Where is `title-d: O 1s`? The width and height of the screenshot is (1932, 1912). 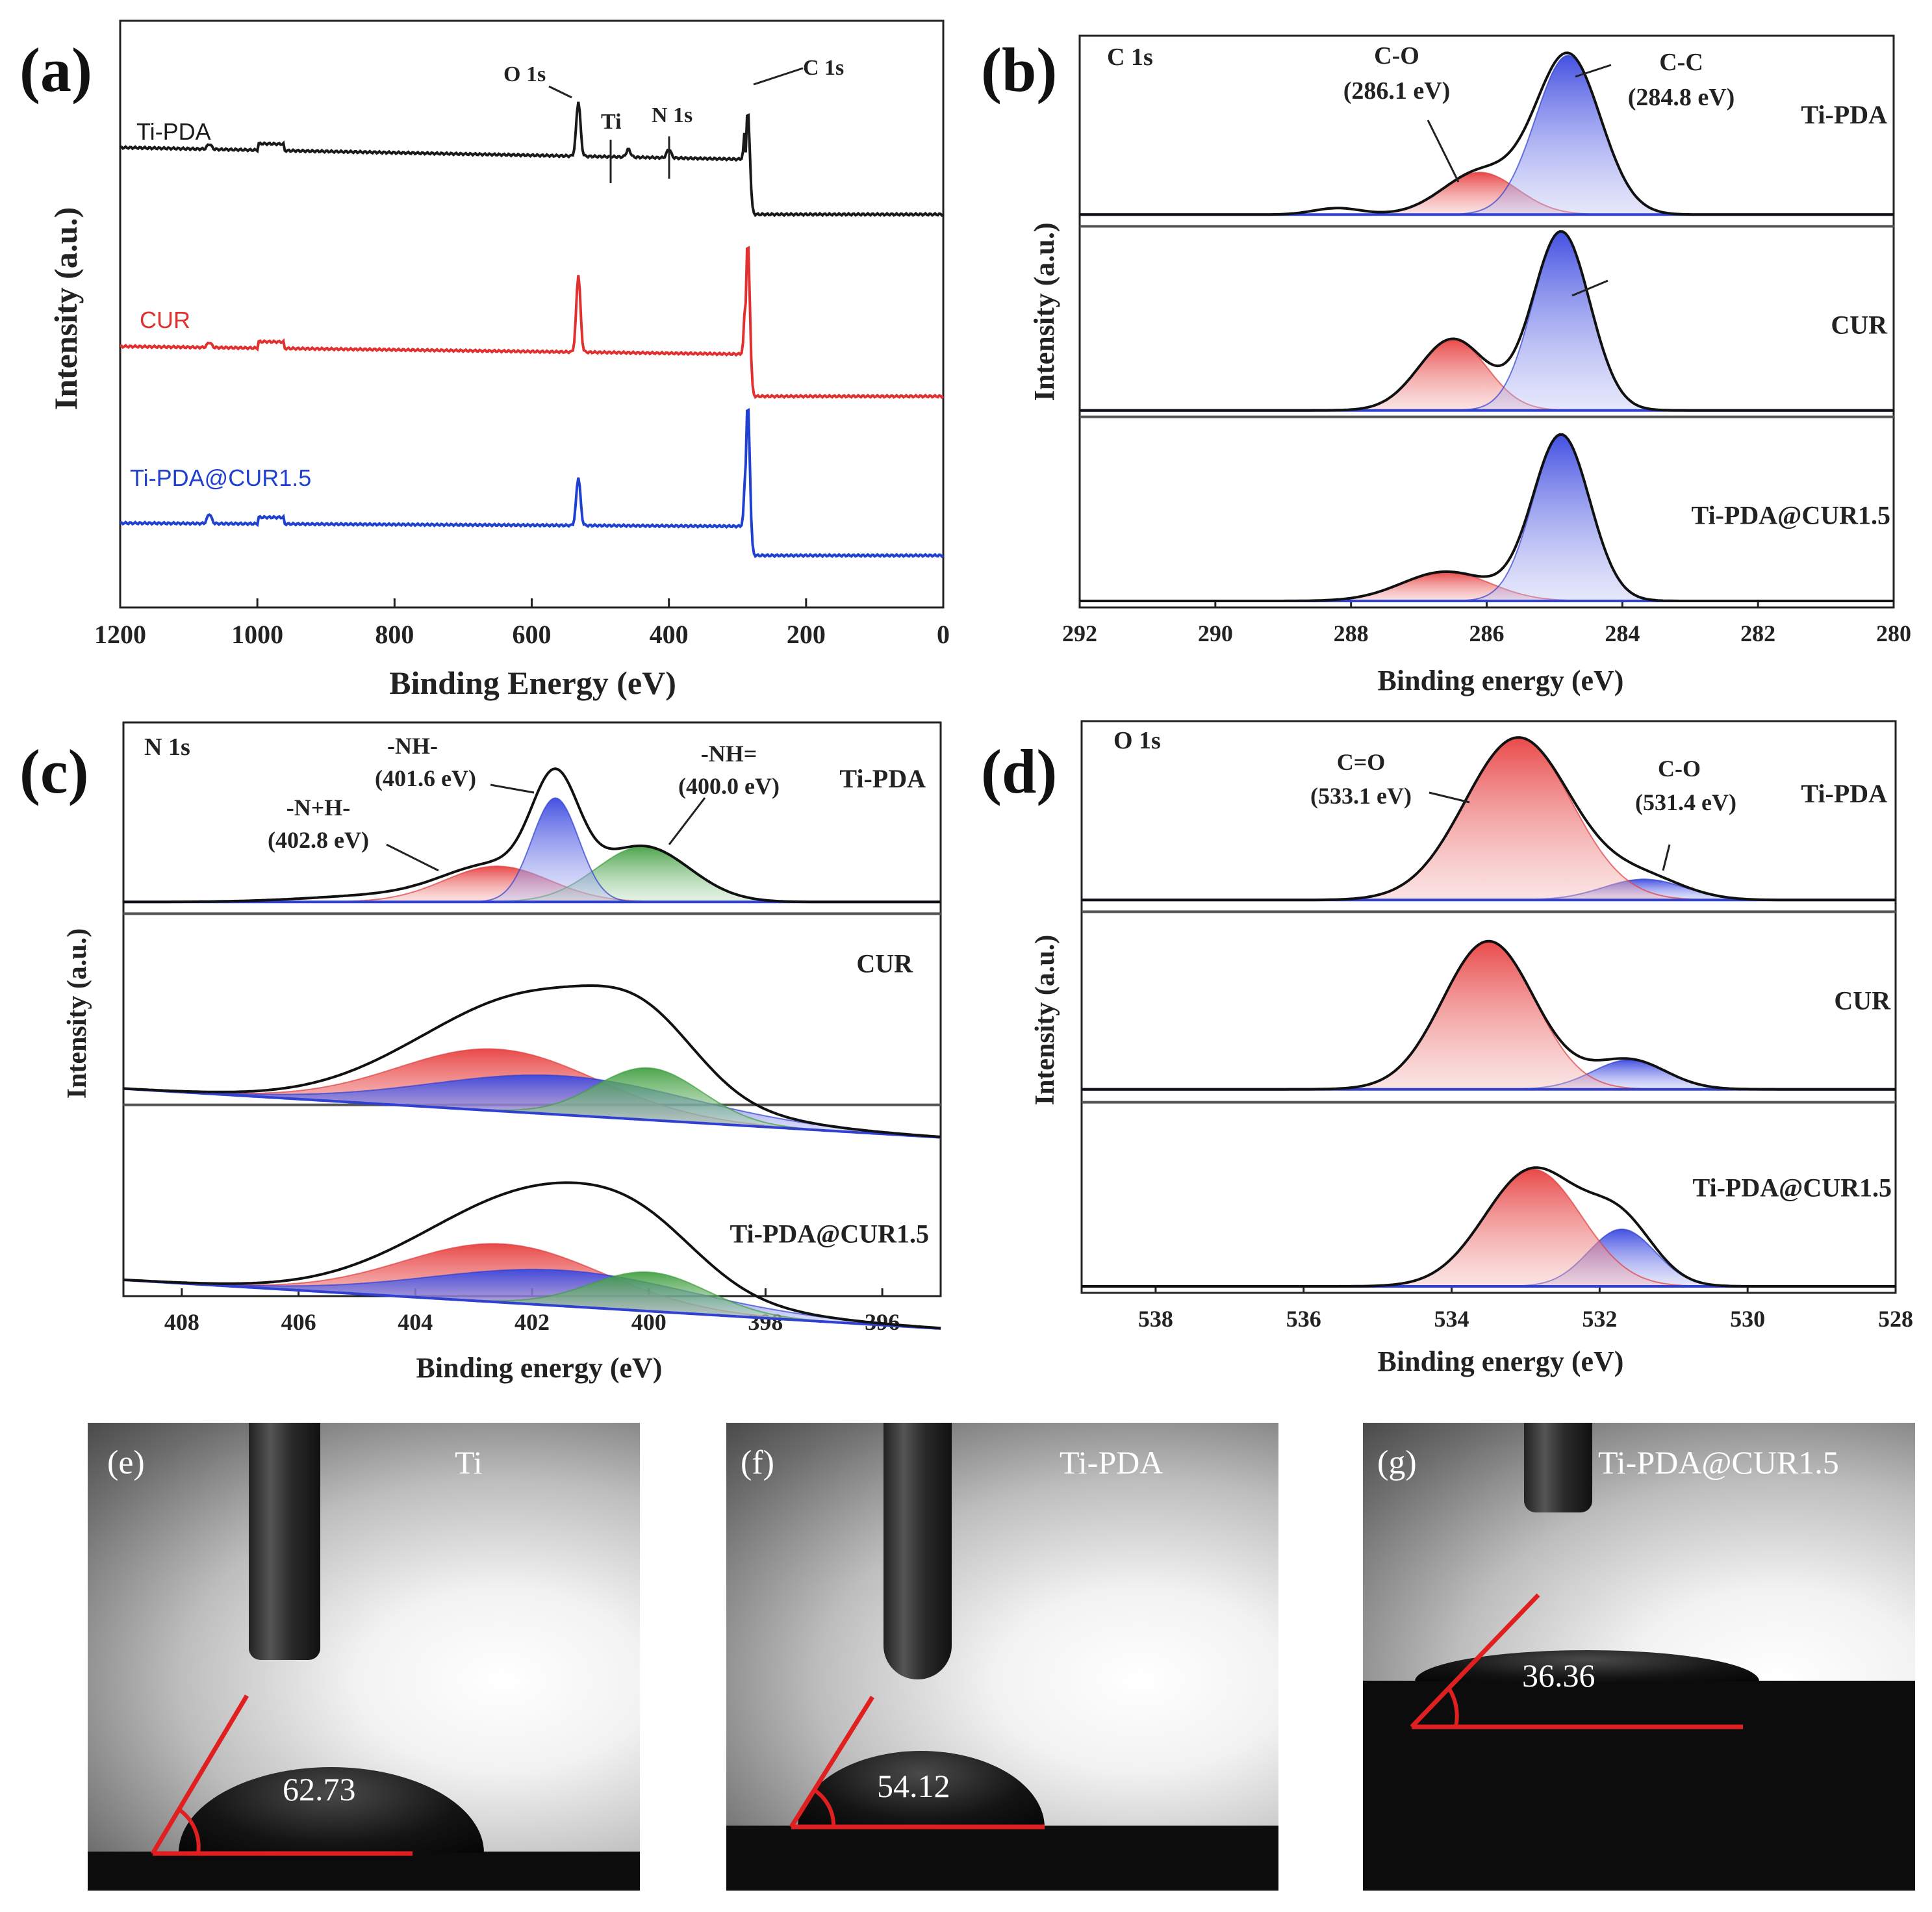
title-d: O 1s is located at coordinates (1137, 740).